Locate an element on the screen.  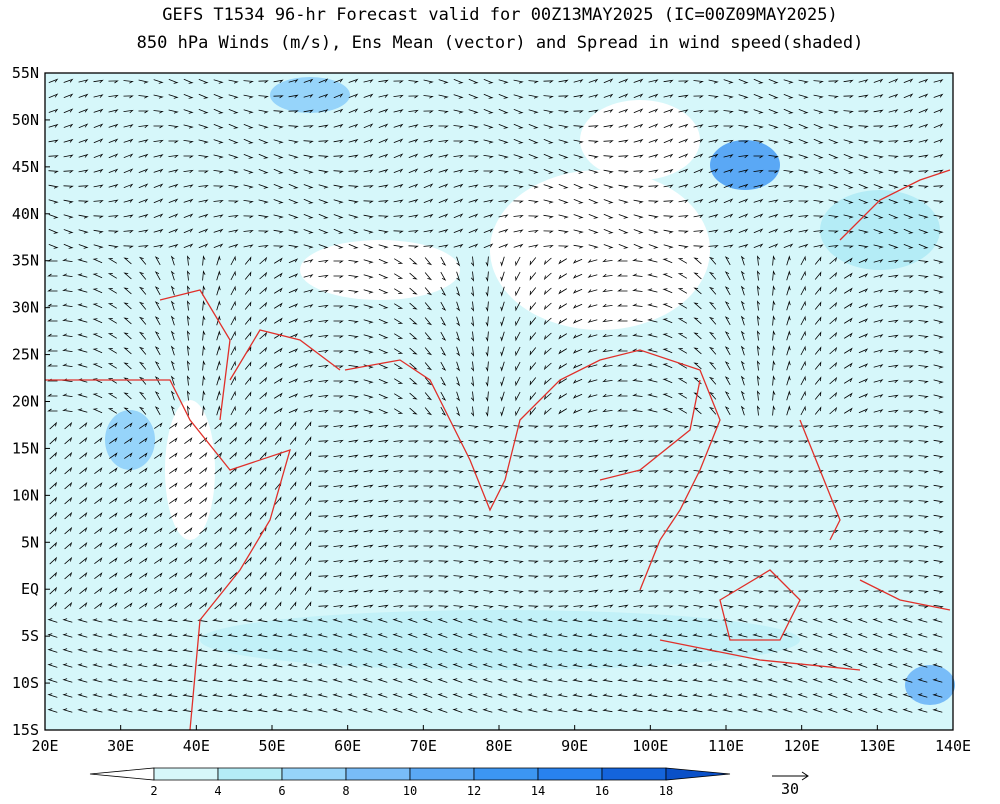
x-tick-label: 30E is located at coordinates (120, 746).